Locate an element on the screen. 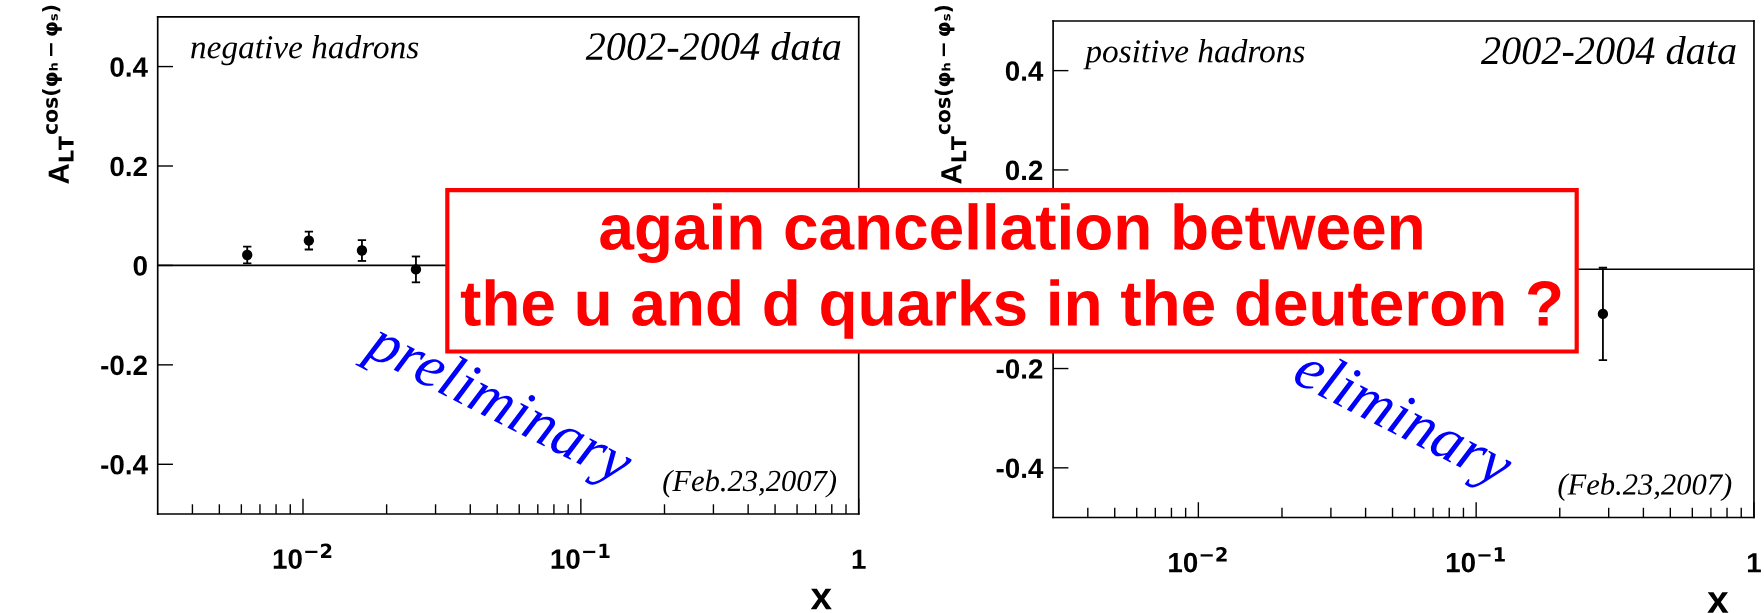 The image size is (1764, 613). annotation: again cancellation between the u and d quarks in the deuteron ? is located at coordinates (1010, 271).